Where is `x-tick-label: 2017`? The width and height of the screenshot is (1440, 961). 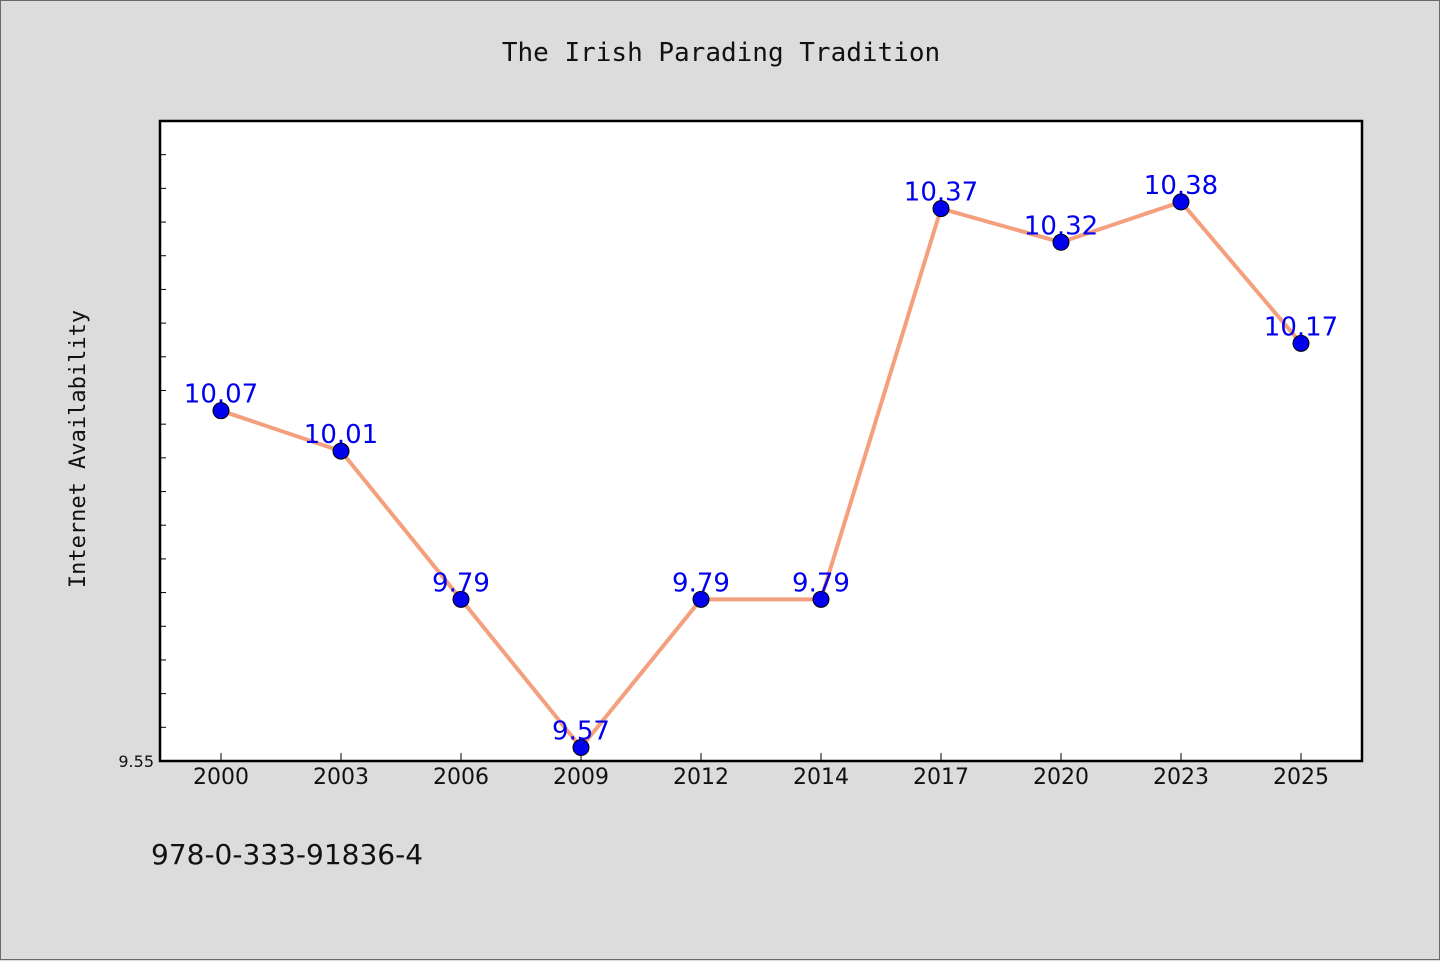
x-tick-label: 2017 is located at coordinates (941, 777).